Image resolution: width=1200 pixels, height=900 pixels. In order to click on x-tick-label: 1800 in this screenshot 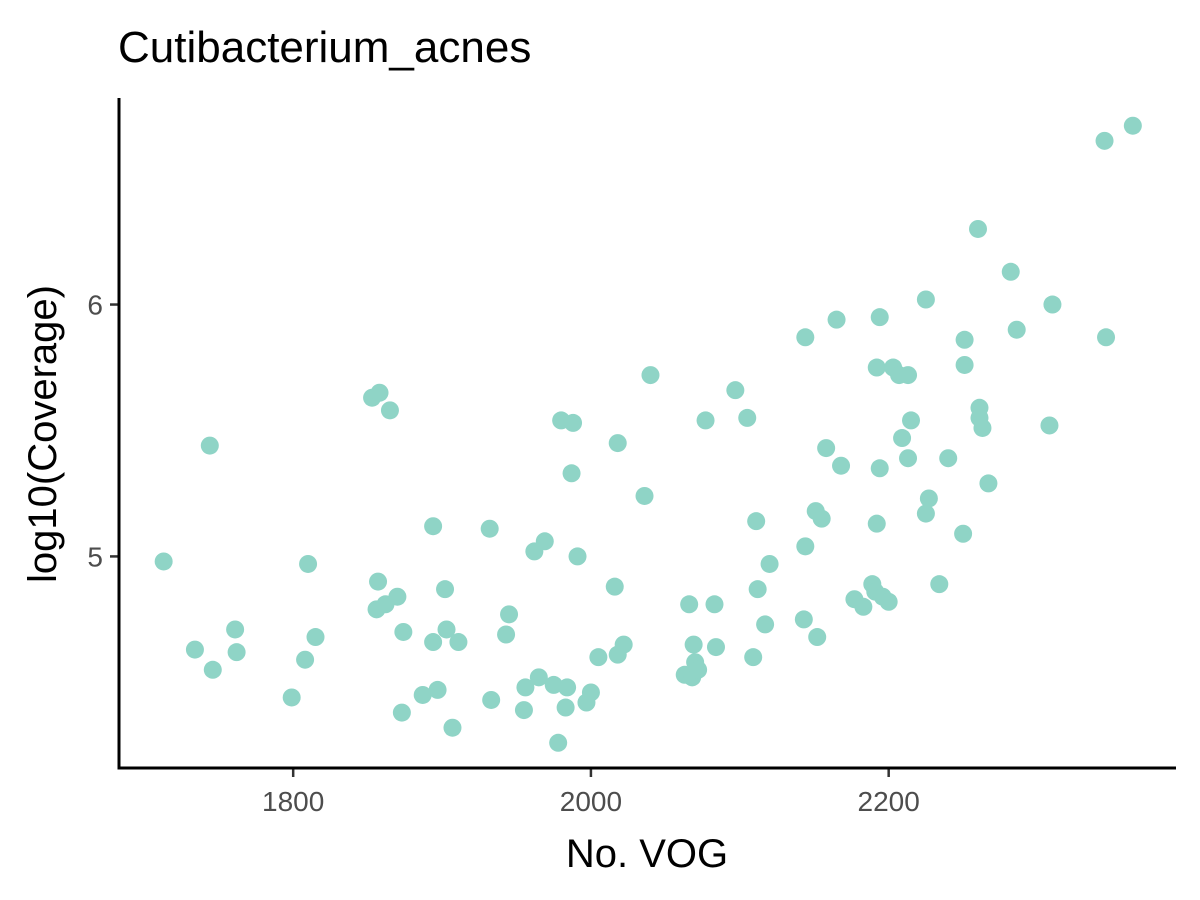, I will do `click(293, 801)`.